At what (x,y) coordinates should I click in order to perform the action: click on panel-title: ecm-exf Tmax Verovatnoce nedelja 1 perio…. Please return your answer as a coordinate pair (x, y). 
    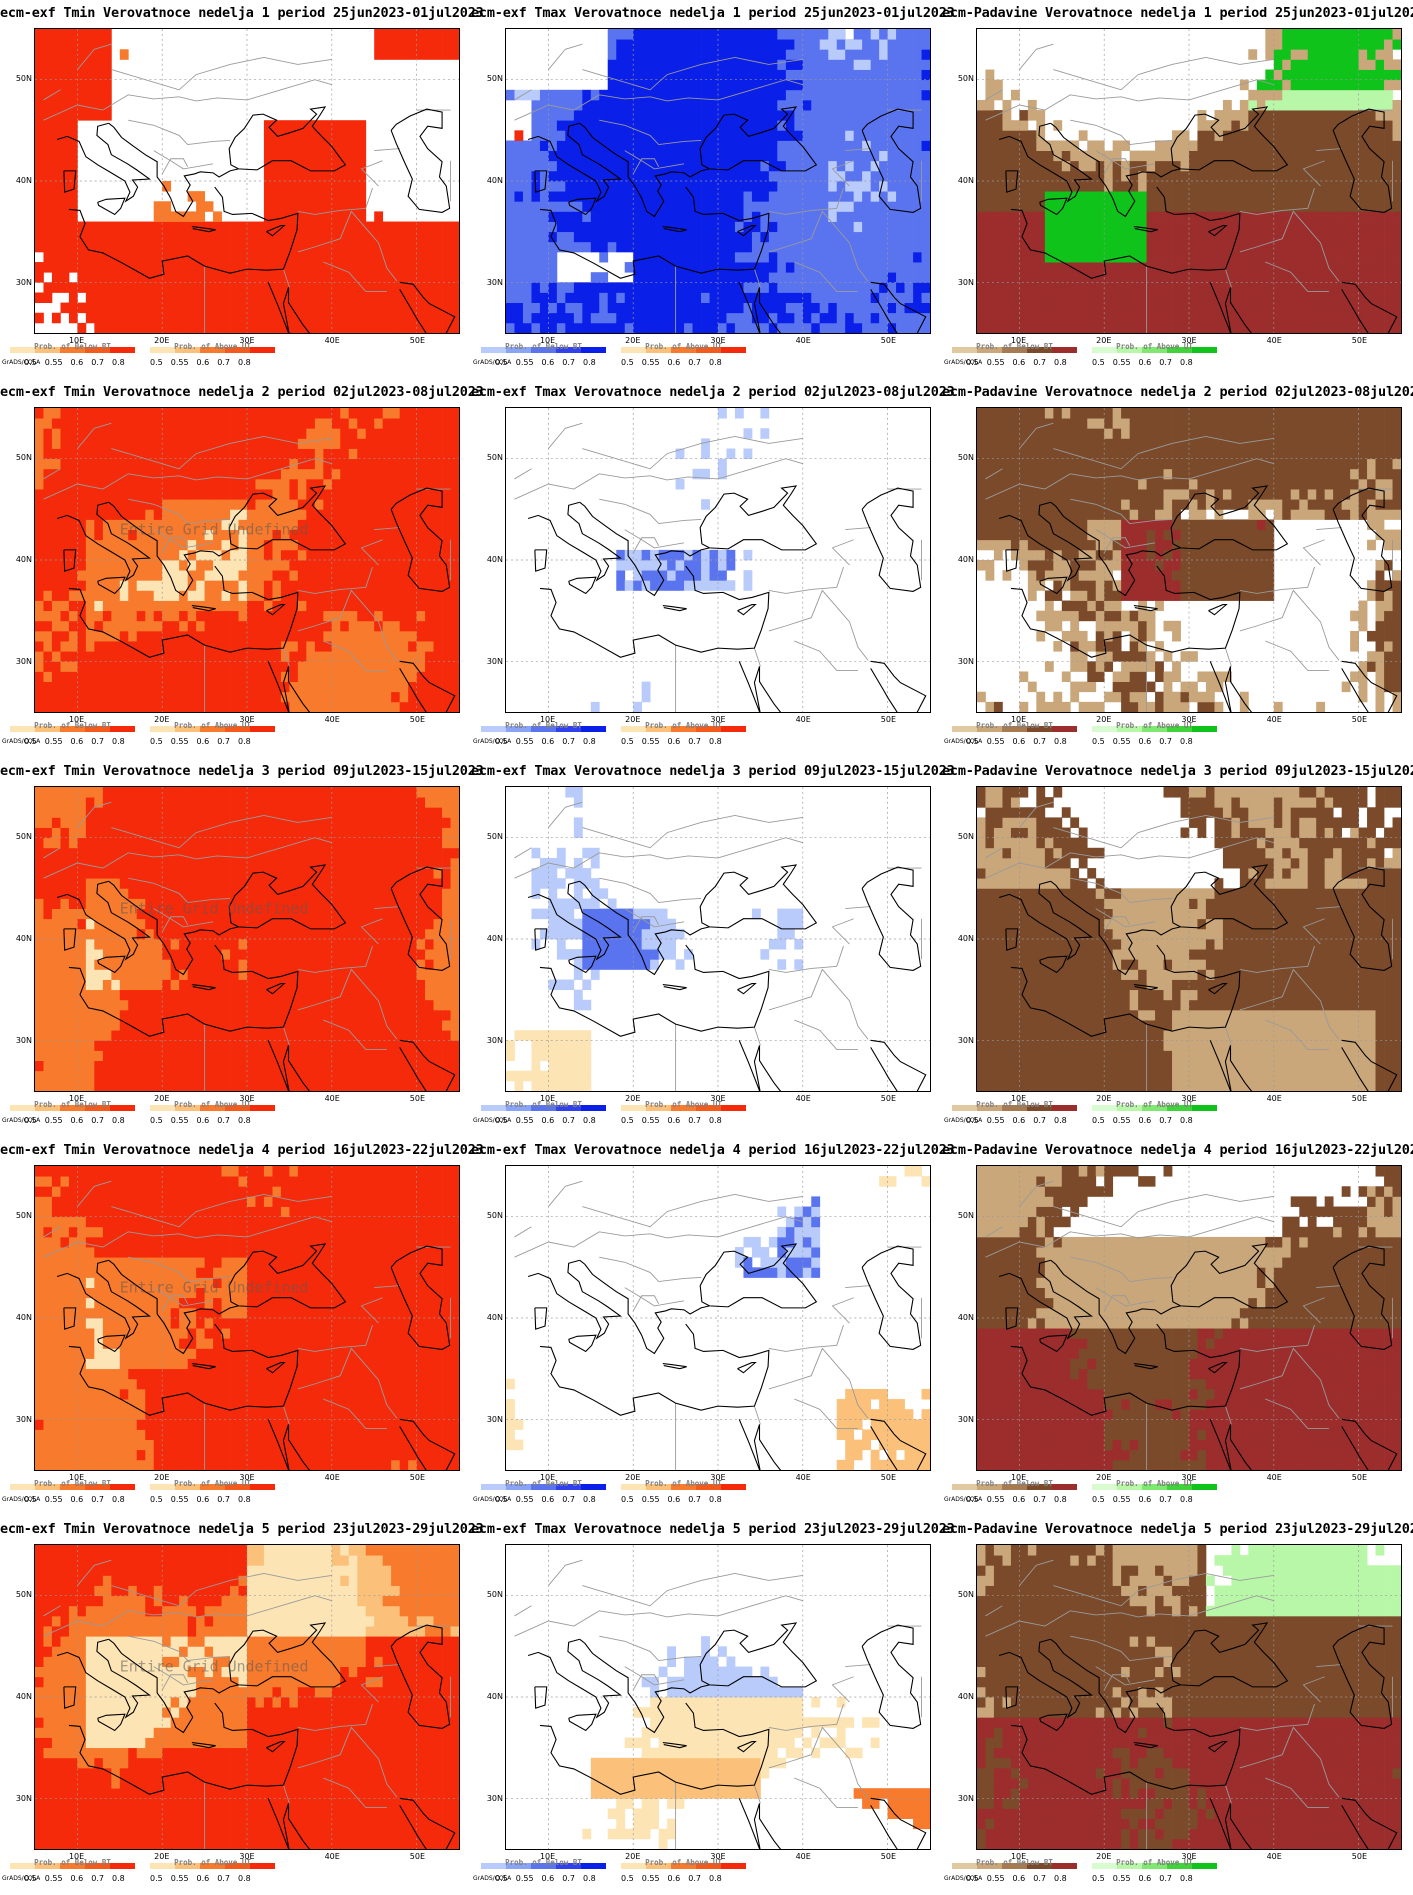
    Looking at the image, I should click on (713, 13).